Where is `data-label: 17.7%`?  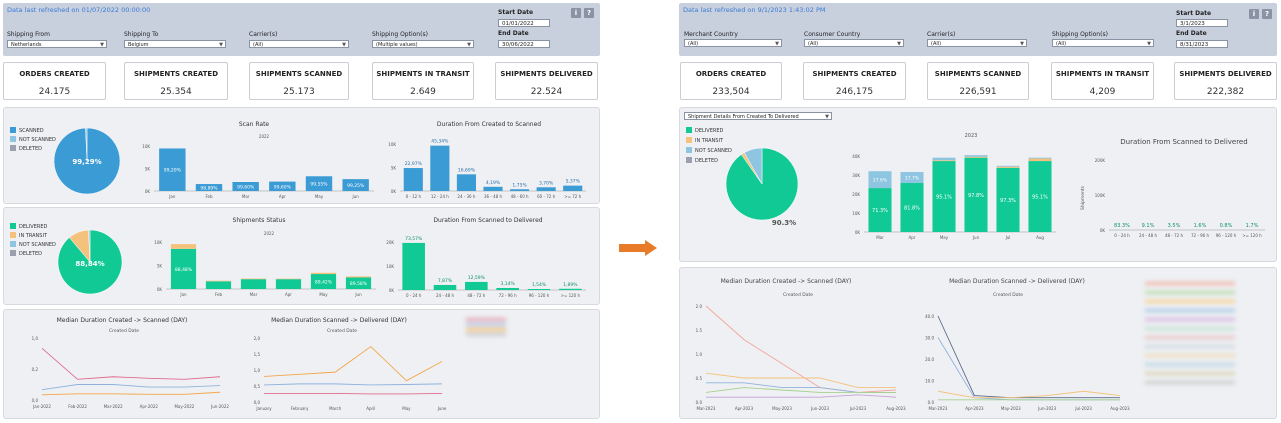
data-label: 17.7% is located at coordinates (912, 179).